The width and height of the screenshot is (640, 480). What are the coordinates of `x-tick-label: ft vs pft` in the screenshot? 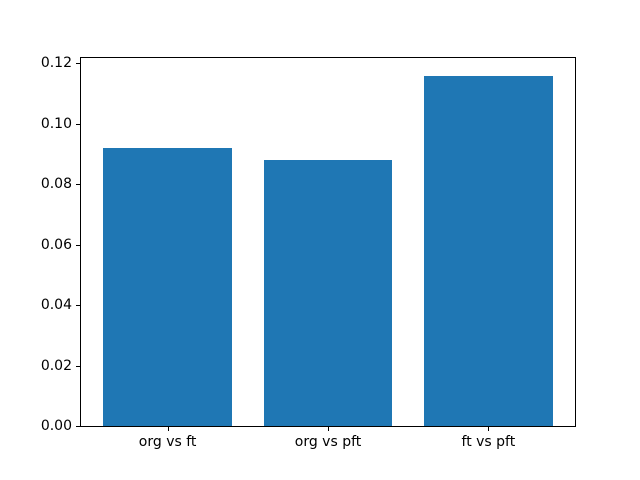 It's located at (488, 442).